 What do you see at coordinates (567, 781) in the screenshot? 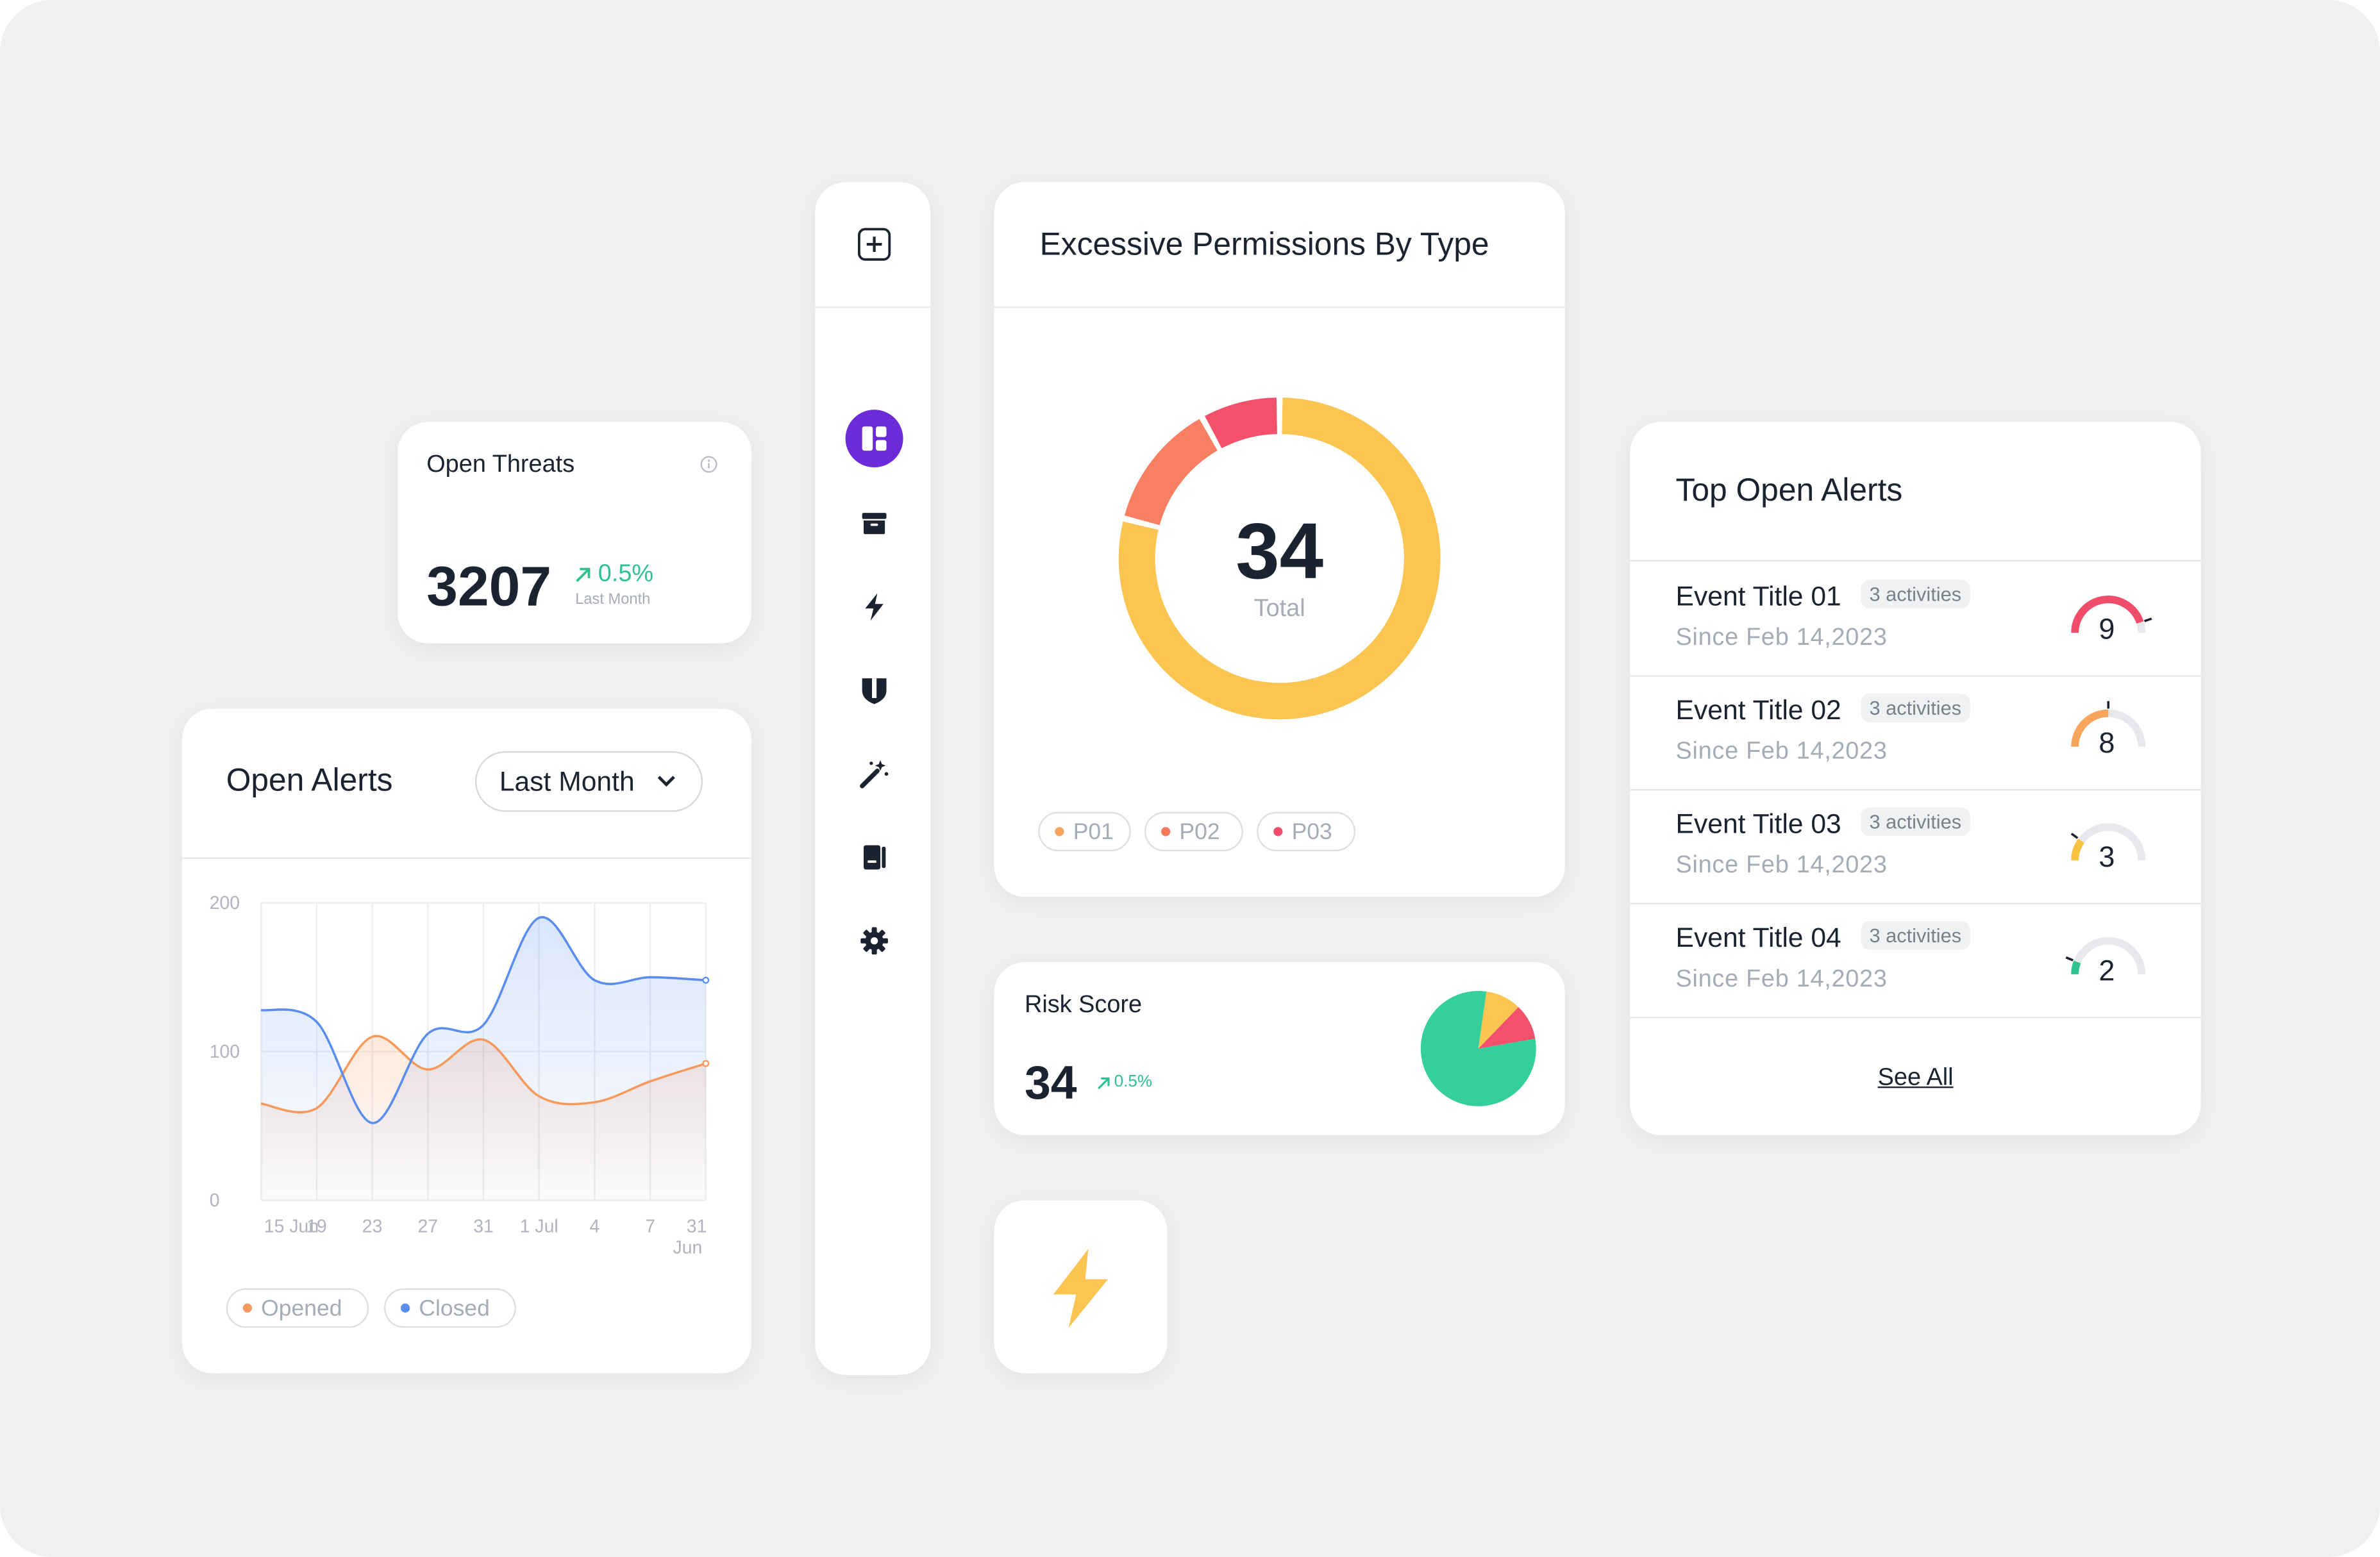
I see `period-dropdown-value: Last Month` at bounding box center [567, 781].